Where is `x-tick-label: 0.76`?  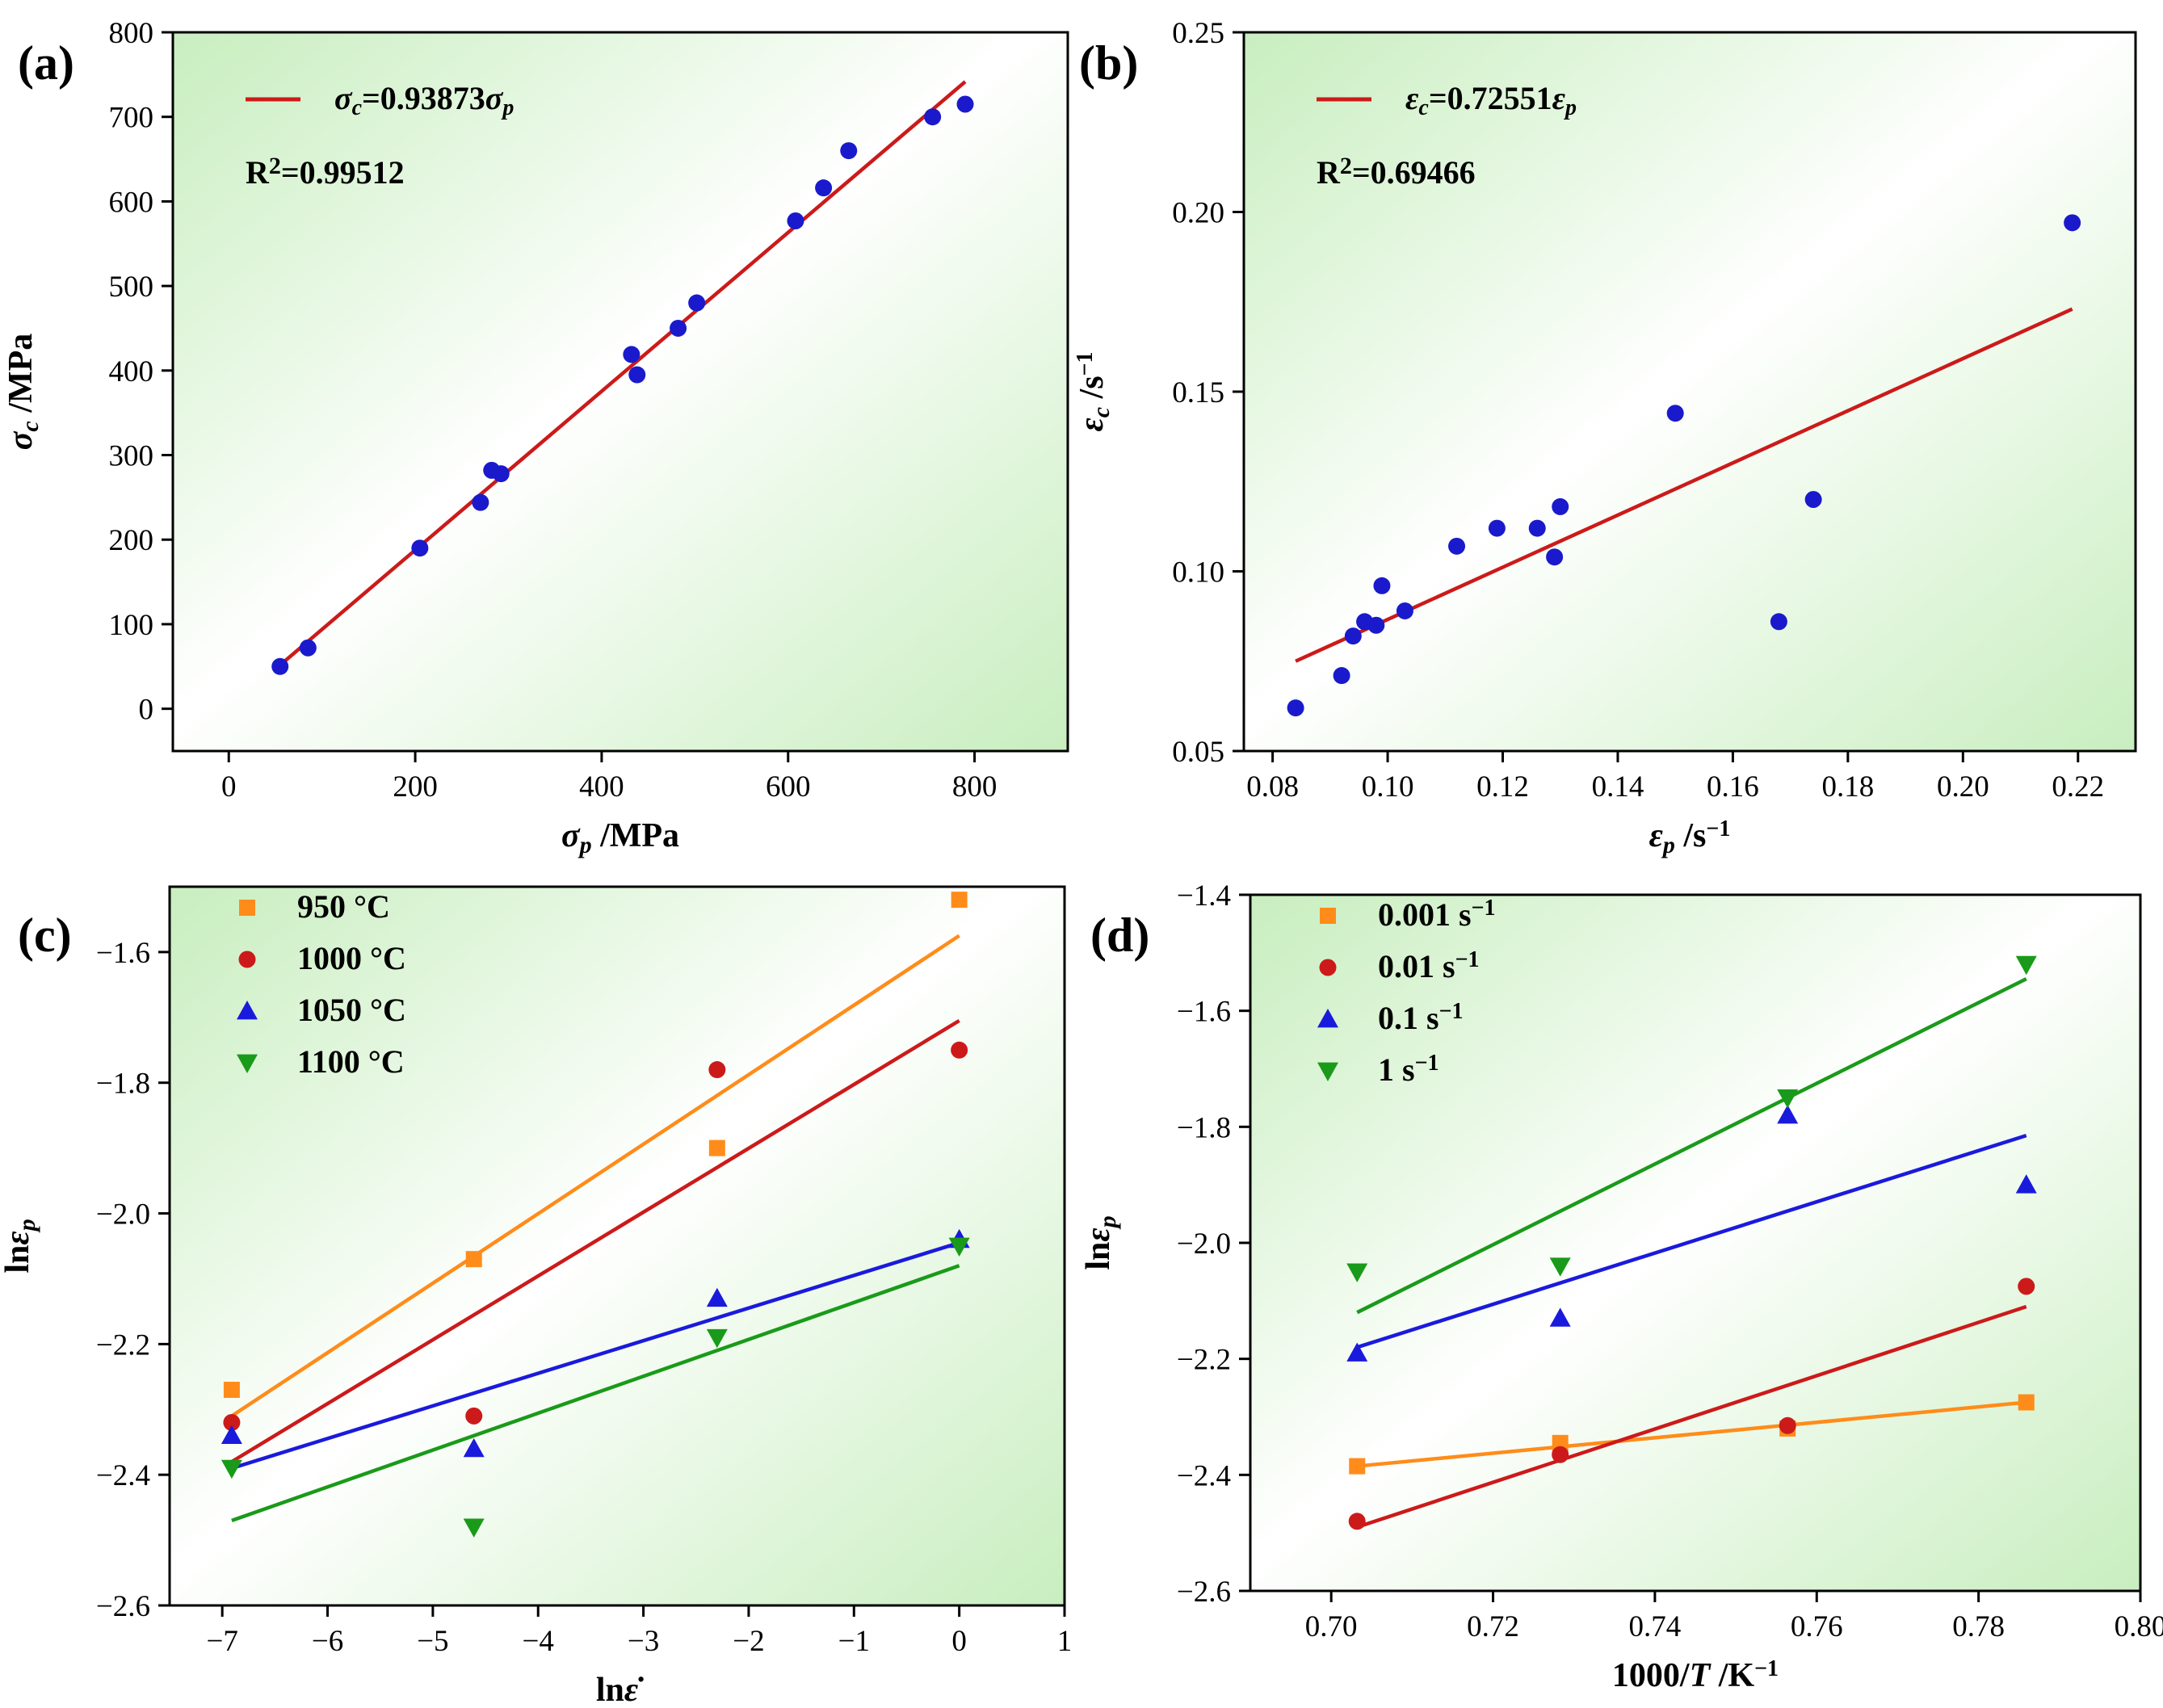
x-tick-label: 0.76 is located at coordinates (1817, 1626).